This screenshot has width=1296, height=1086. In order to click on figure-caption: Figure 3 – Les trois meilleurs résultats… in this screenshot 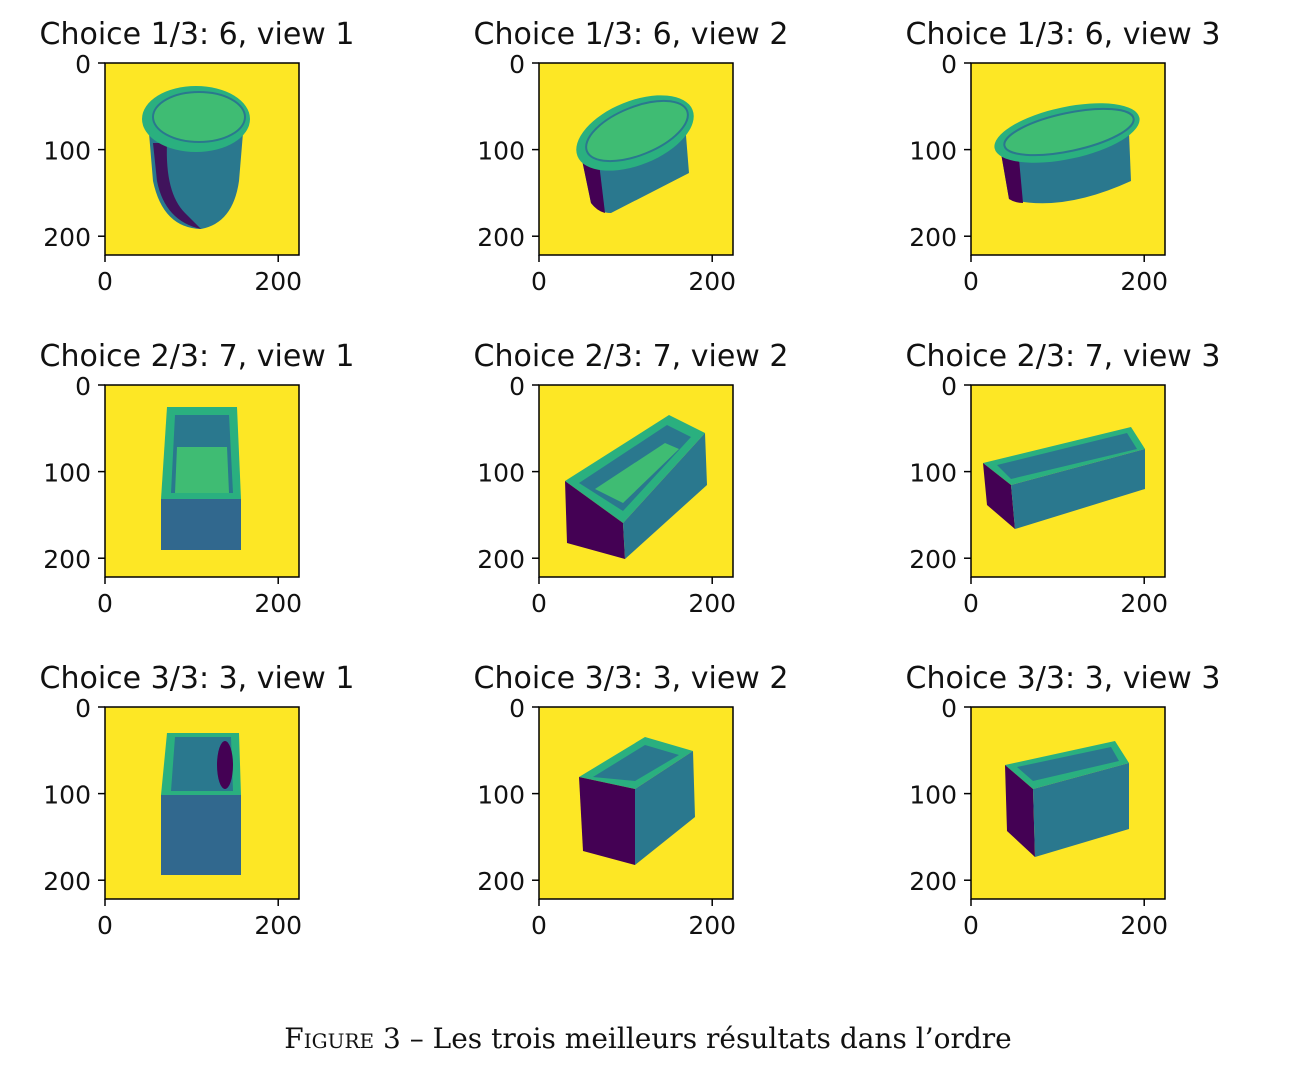, I will do `click(648, 1038)`.